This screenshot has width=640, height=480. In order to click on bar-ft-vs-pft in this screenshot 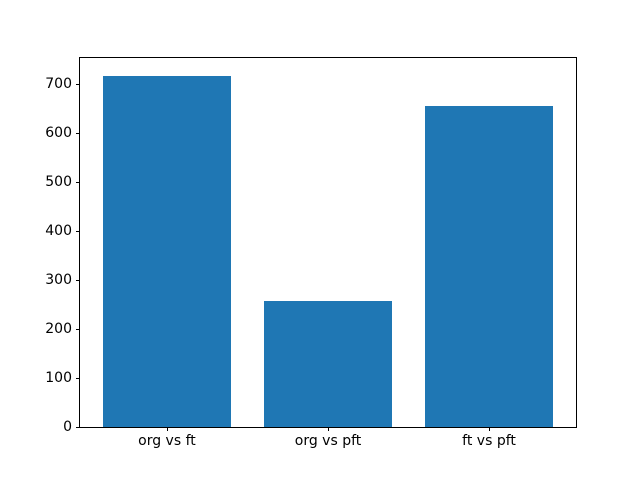, I will do `click(489, 266)`.